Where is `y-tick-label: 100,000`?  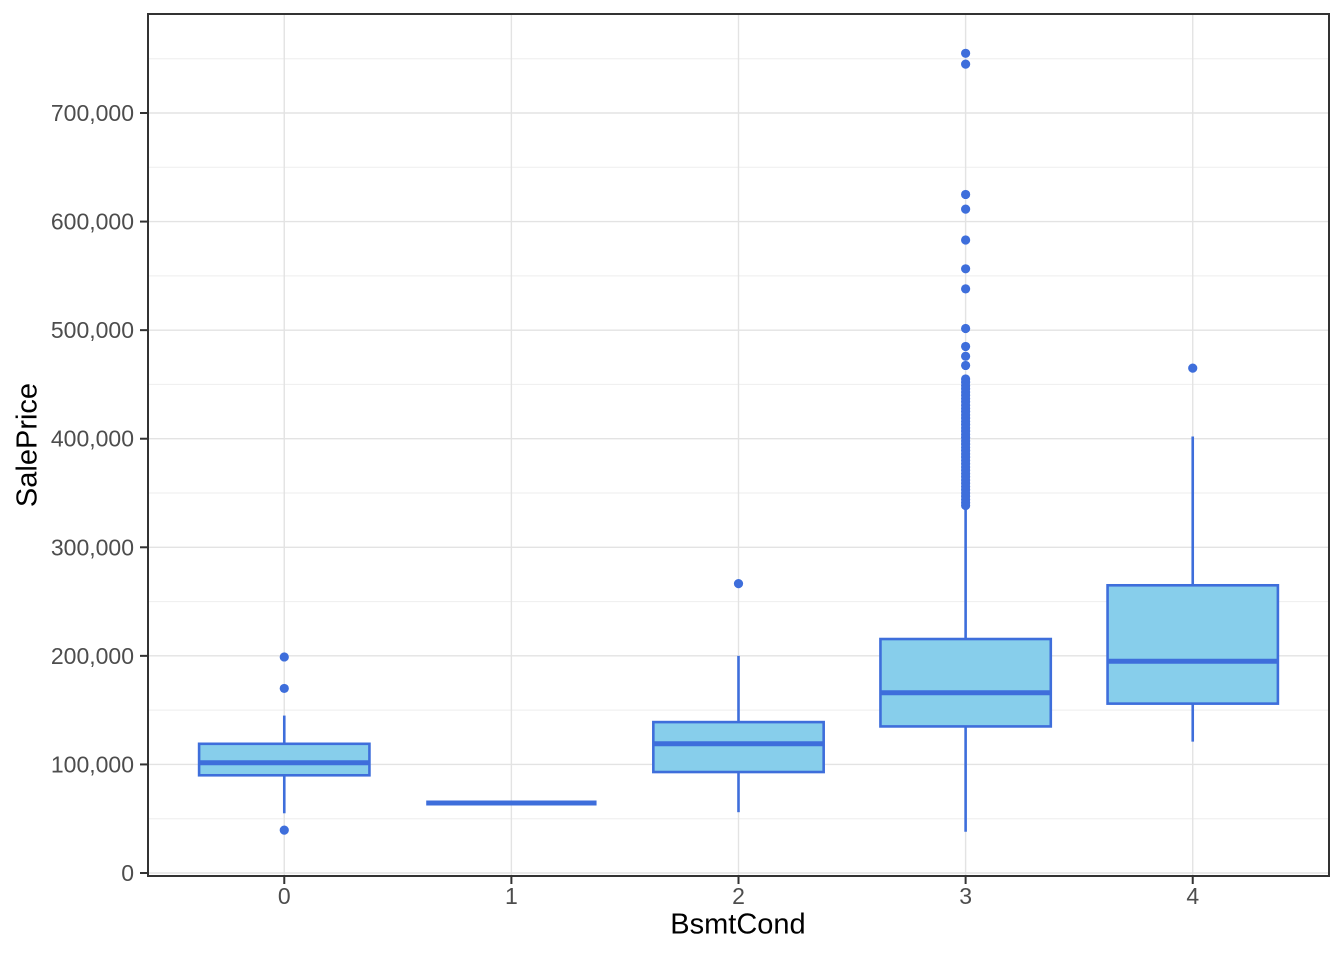
y-tick-label: 100,000 is located at coordinates (92, 764).